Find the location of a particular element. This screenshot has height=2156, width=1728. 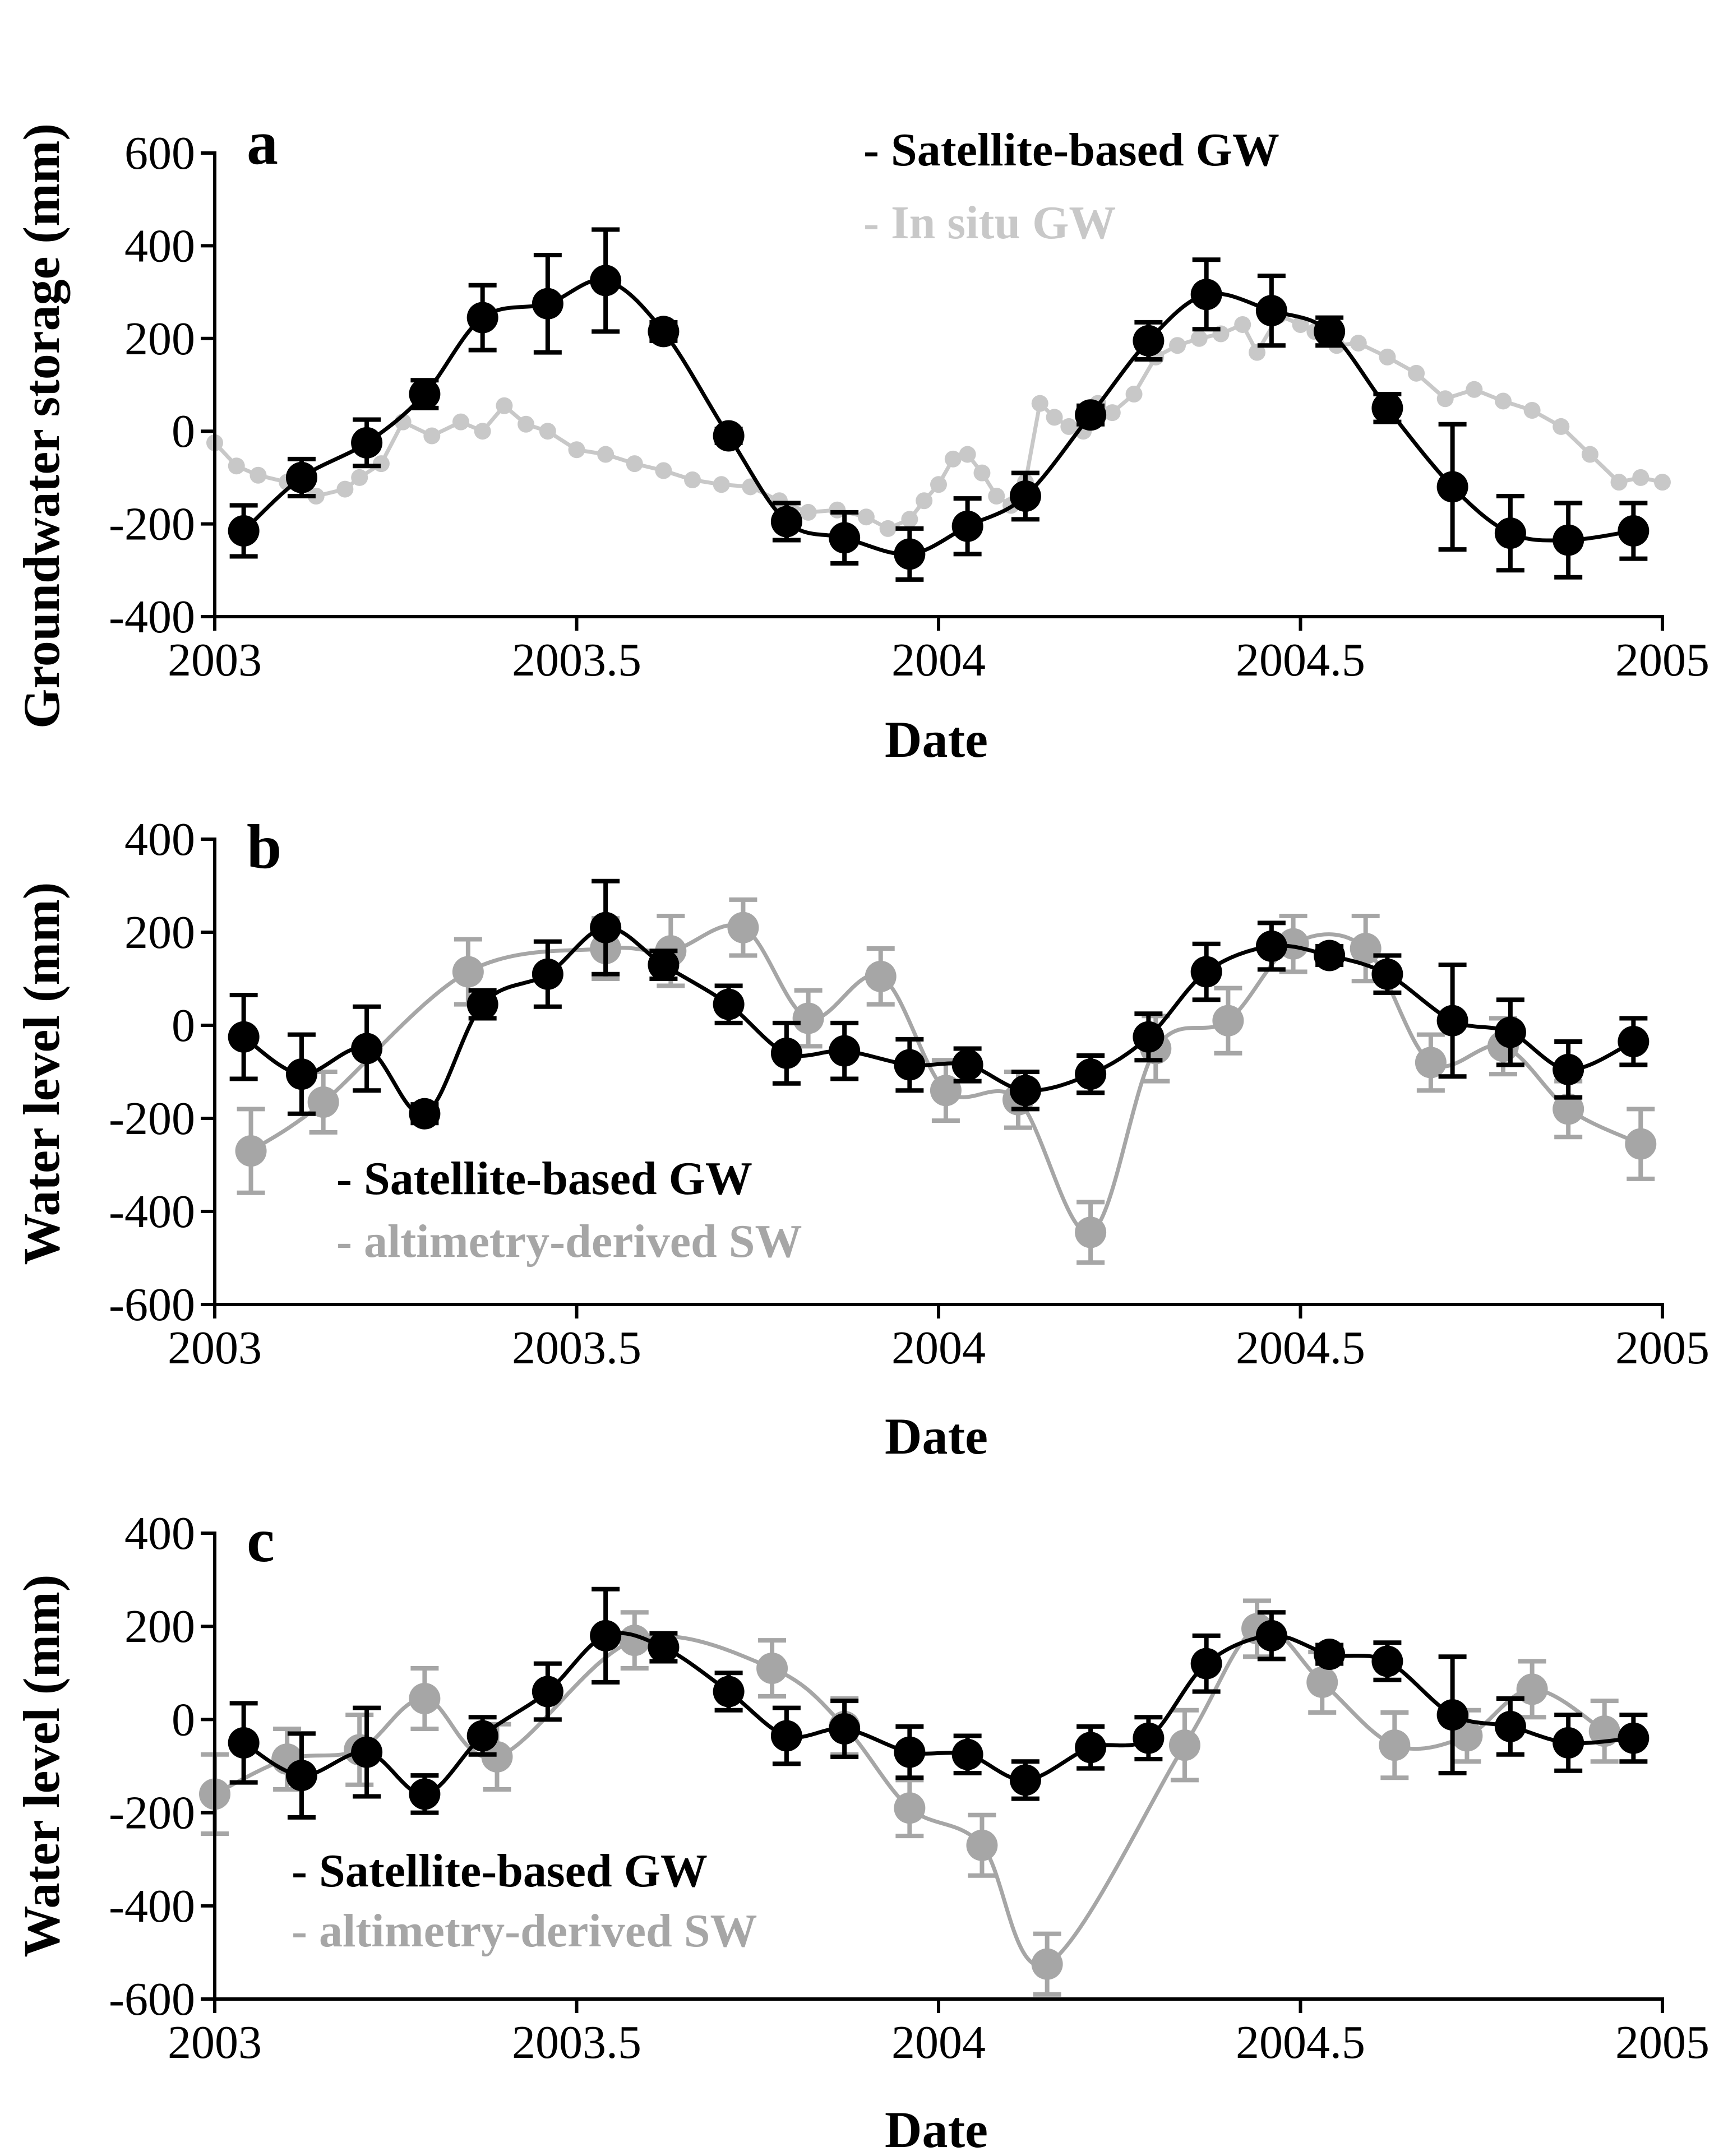

panel-b-y-axis-title: Water level (mm) is located at coordinates (41, 1073).